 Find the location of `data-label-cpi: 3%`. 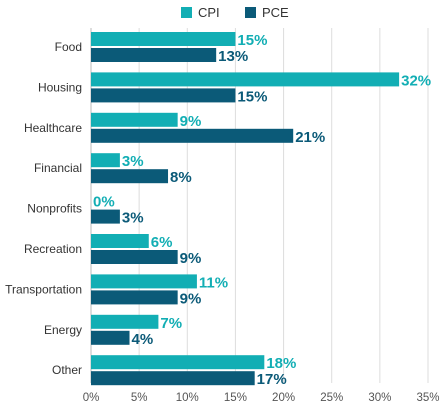

data-label-cpi: 3% is located at coordinates (133, 161).